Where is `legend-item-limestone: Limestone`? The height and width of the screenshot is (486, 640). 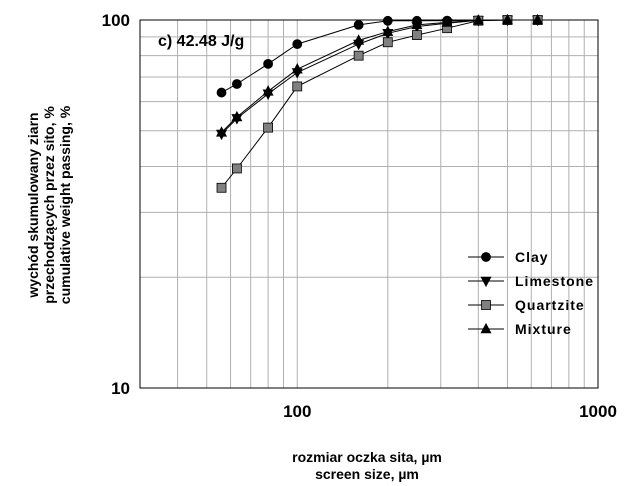
legend-item-limestone: Limestone is located at coordinates (531, 281).